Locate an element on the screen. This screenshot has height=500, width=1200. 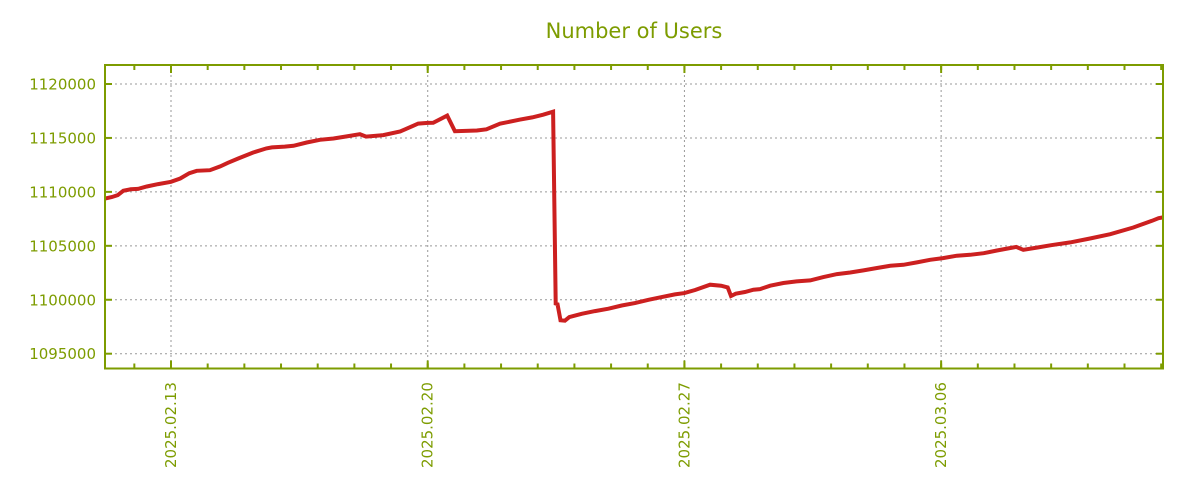
y-tick-label: 1110000 is located at coordinates (62, 192).